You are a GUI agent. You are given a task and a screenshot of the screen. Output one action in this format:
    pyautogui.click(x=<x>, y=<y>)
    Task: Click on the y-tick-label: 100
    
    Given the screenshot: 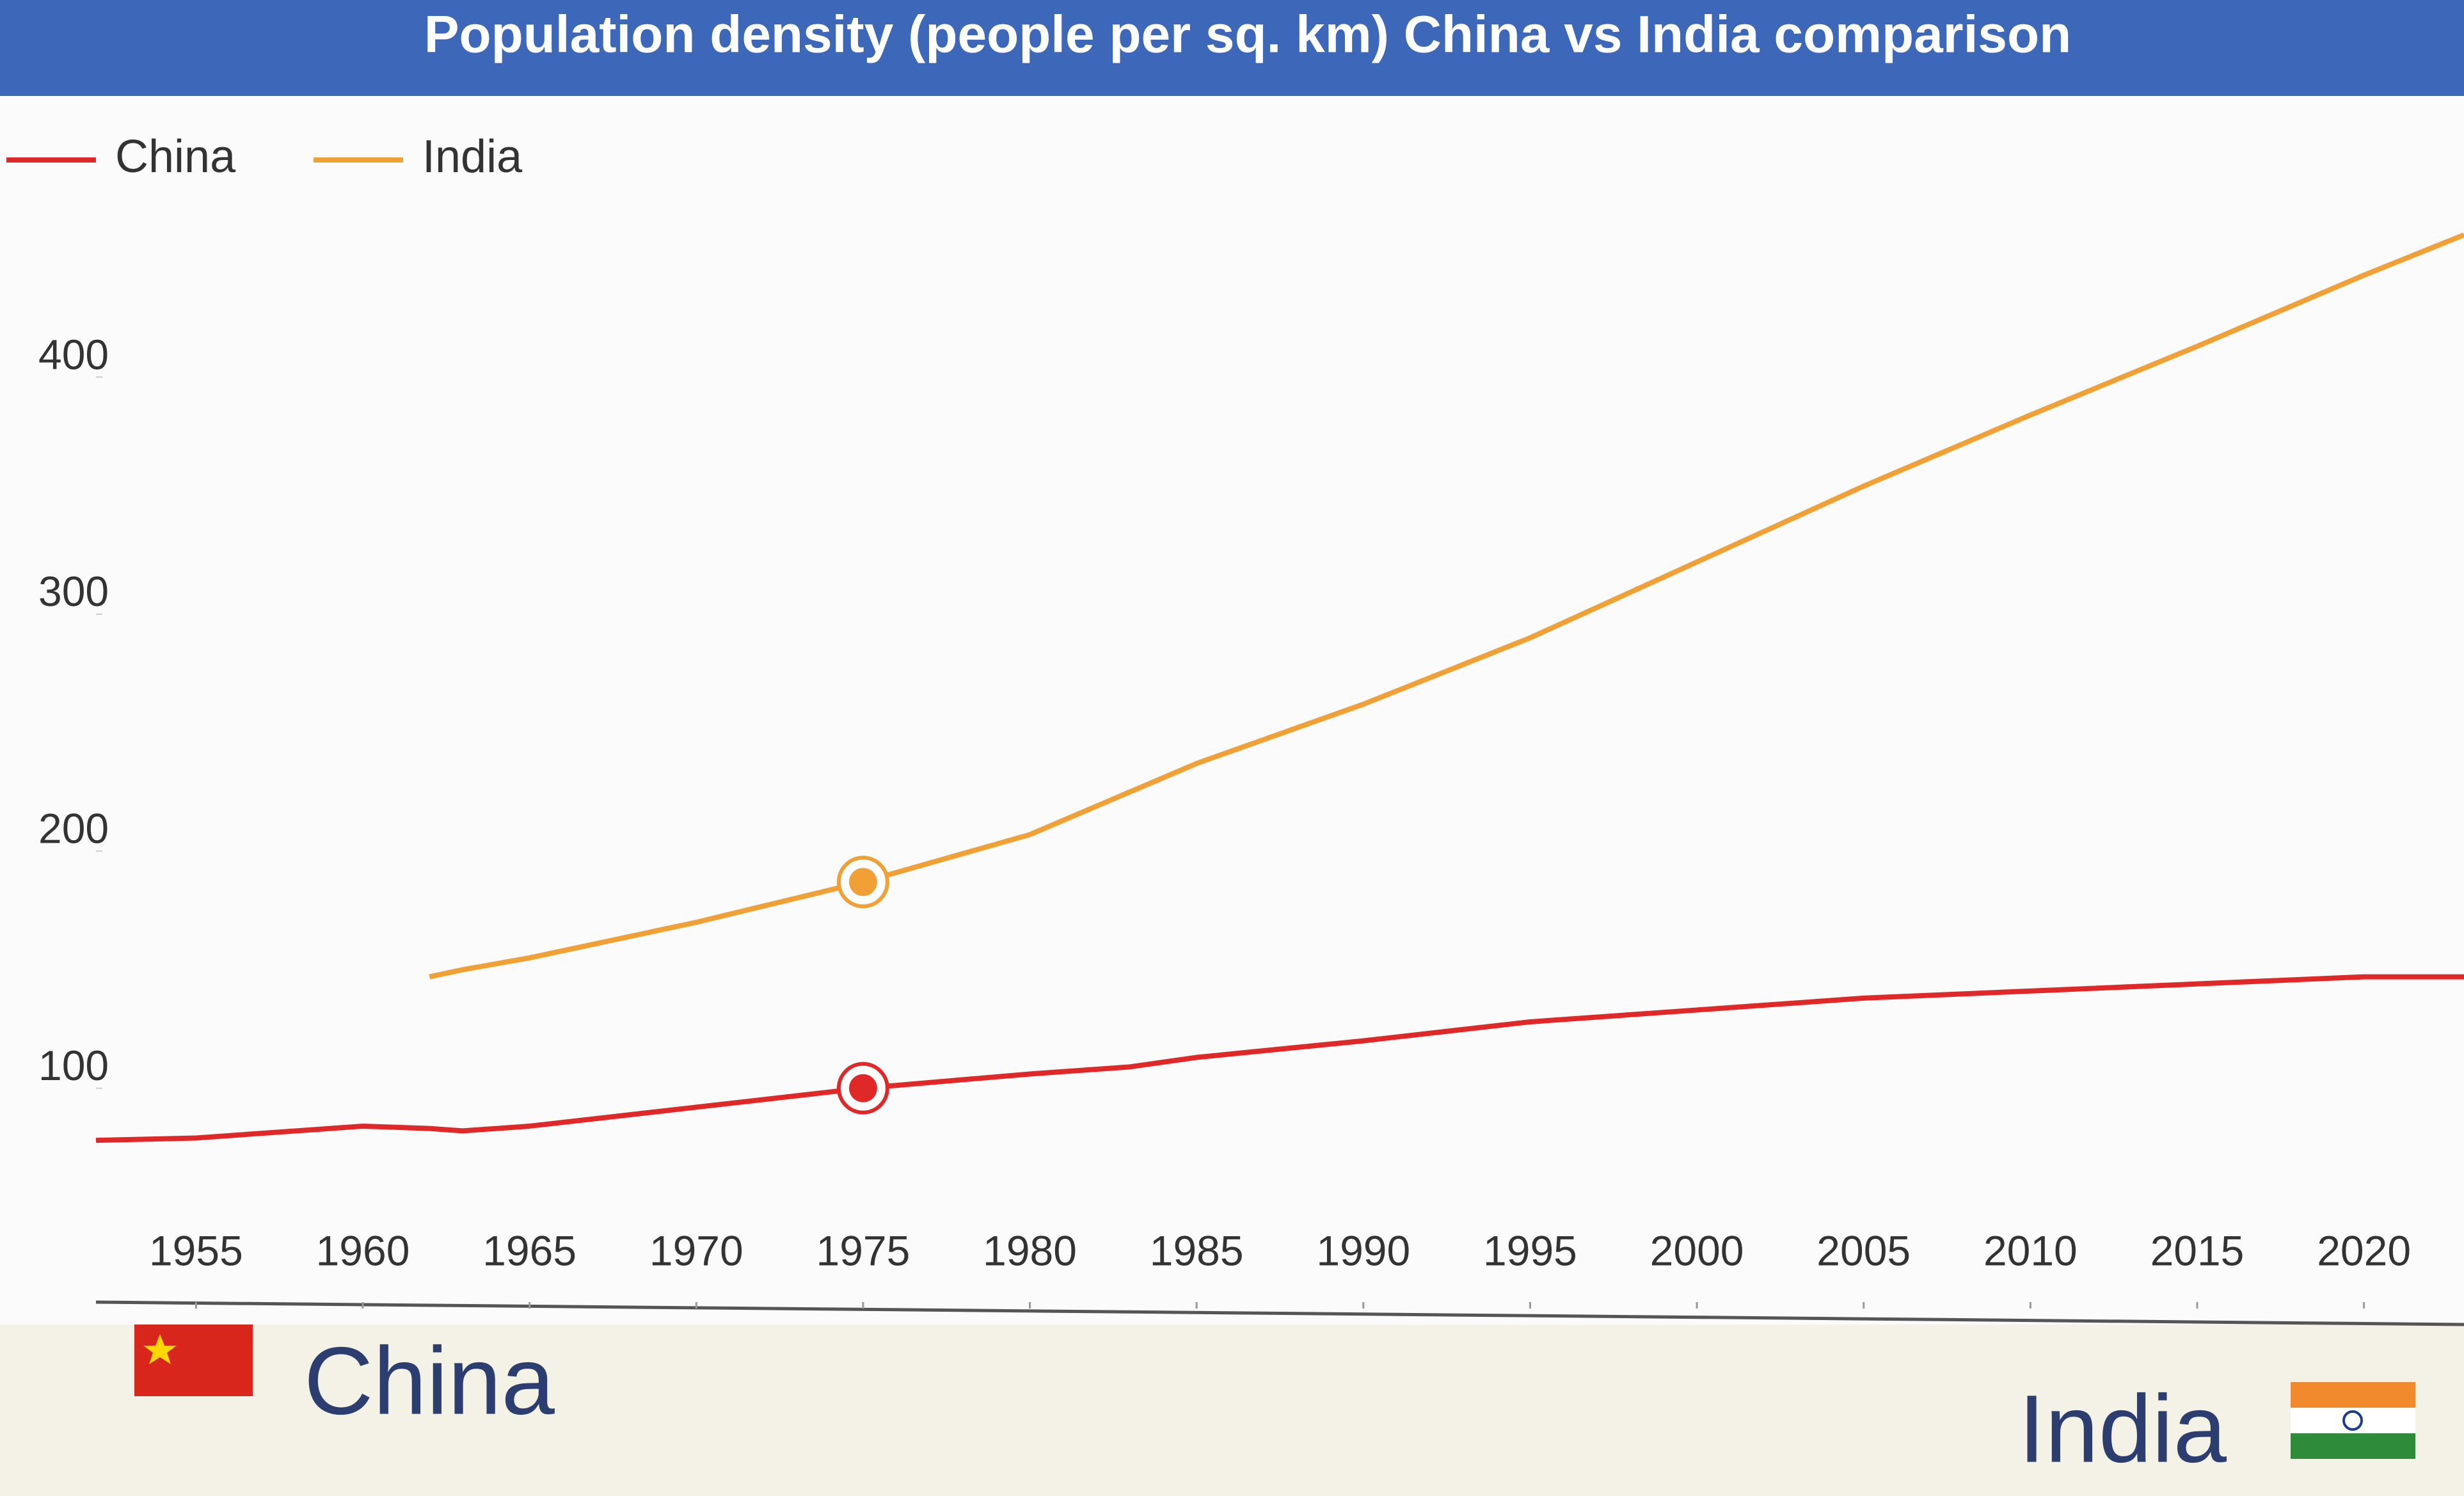 What is the action you would take?
    pyautogui.click(x=73, y=1065)
    